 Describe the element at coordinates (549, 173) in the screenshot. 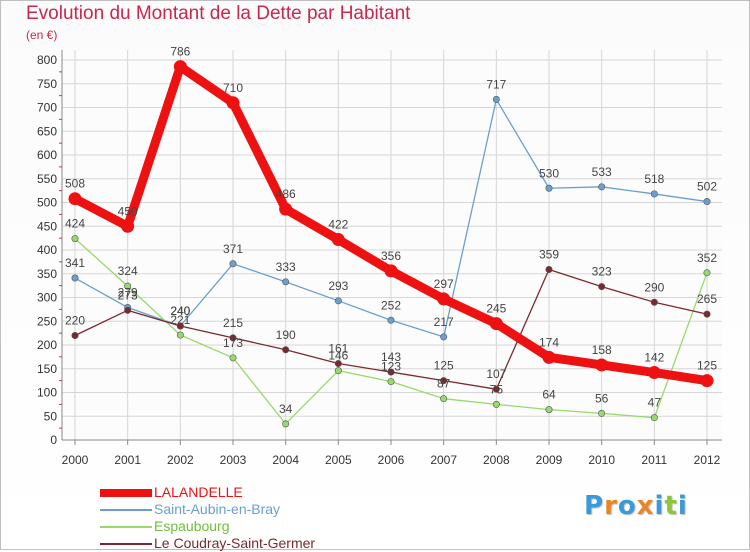

I see `data-label: 530` at that location.